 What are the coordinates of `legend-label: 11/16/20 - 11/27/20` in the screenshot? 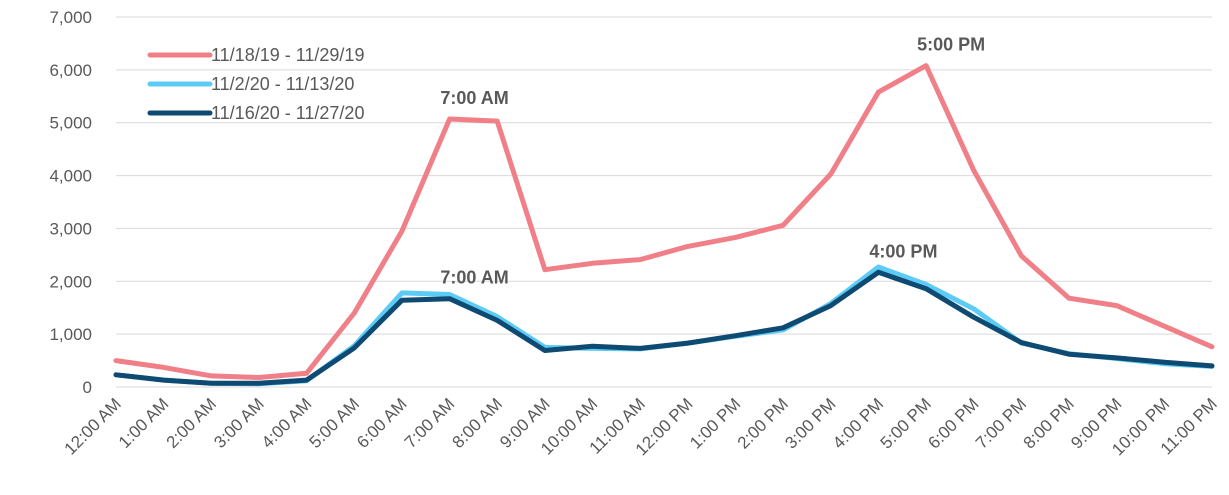 It's located at (287, 113).